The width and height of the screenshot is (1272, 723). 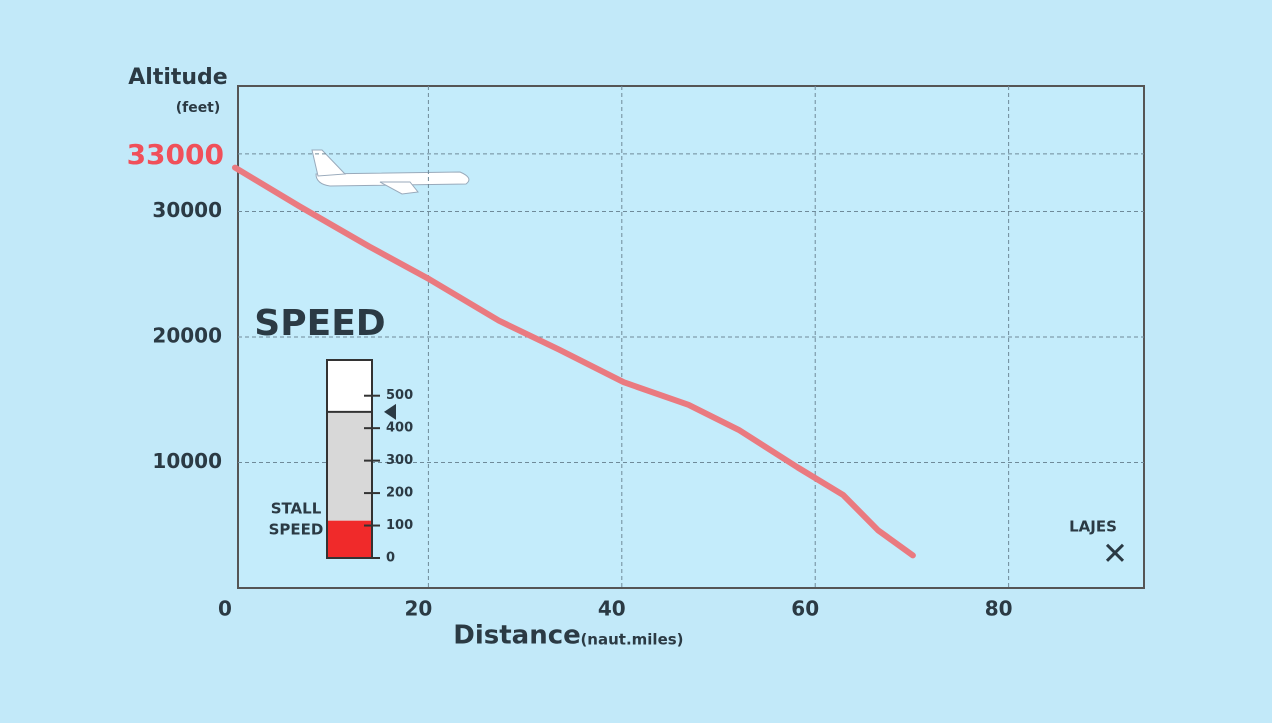 What do you see at coordinates (349, 466) in the screenshot?
I see `gauge-speed` at bounding box center [349, 466].